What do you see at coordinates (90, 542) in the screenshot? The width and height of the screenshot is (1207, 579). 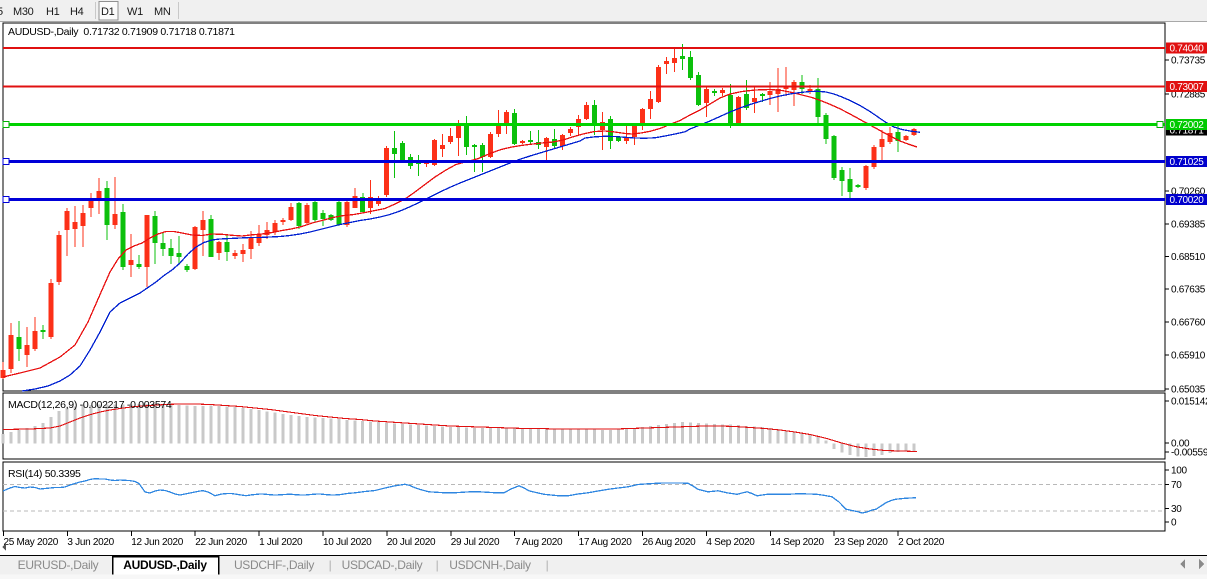 I see `svg-text: 3 Jun 2020` at bounding box center [90, 542].